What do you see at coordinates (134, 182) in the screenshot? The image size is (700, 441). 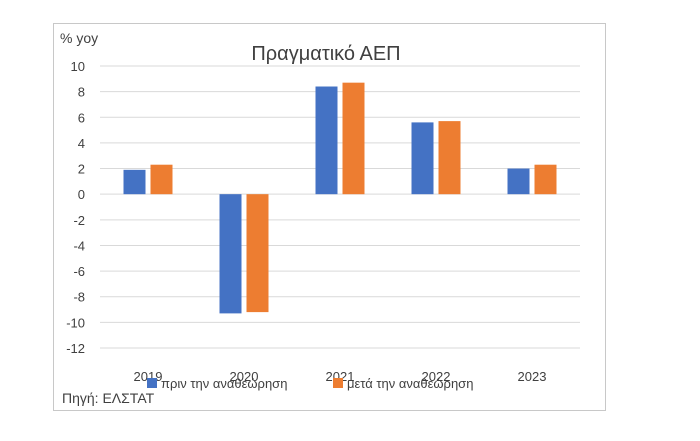 I see `bar-before-2019` at bounding box center [134, 182].